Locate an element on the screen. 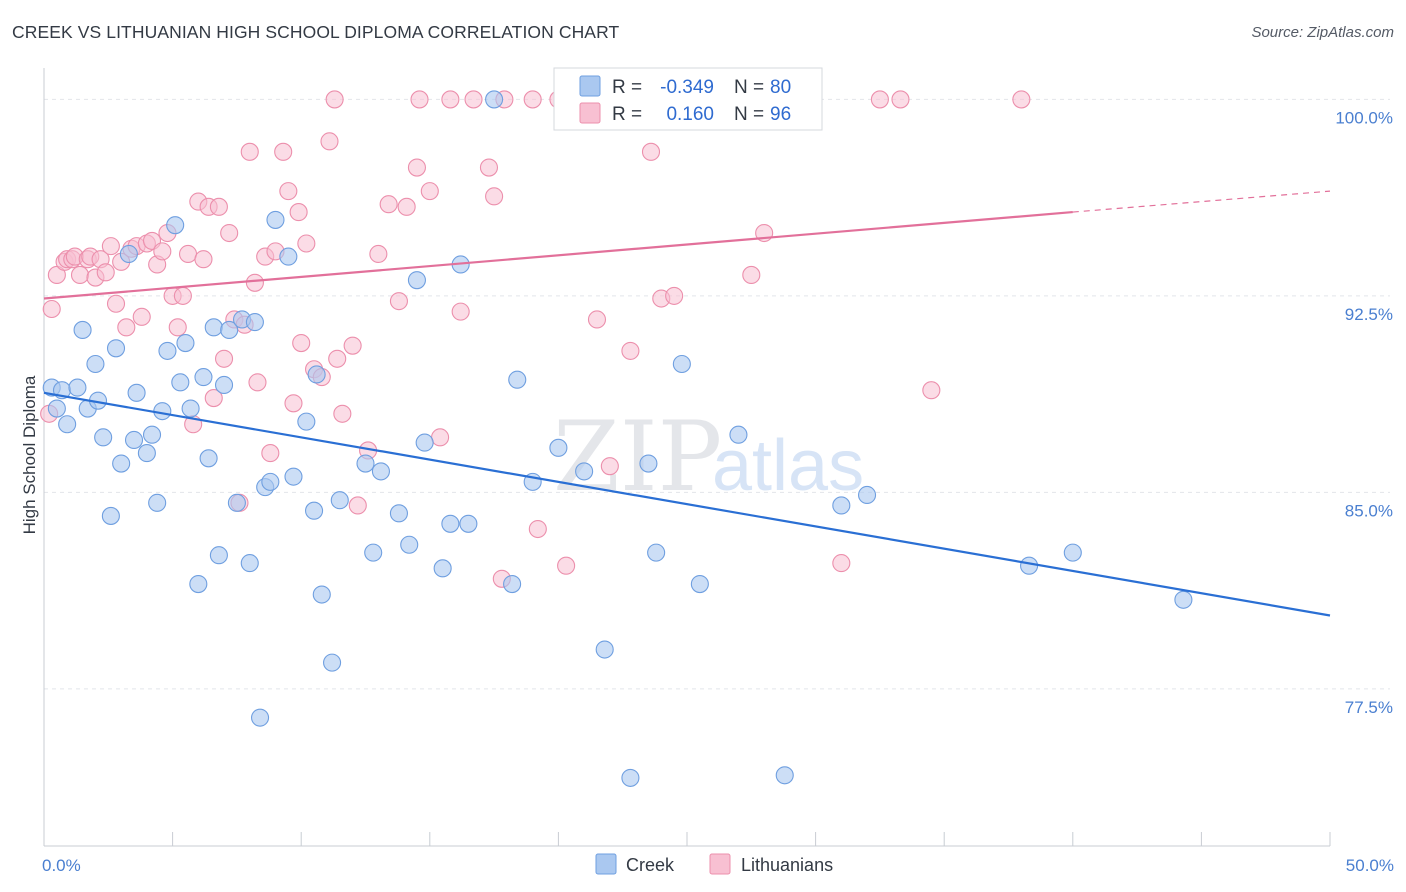 This screenshot has height=892, width=1406. stats-legend: R = -0.349 N = 80 R = 0.160 N = 96 is located at coordinates (688, 99).